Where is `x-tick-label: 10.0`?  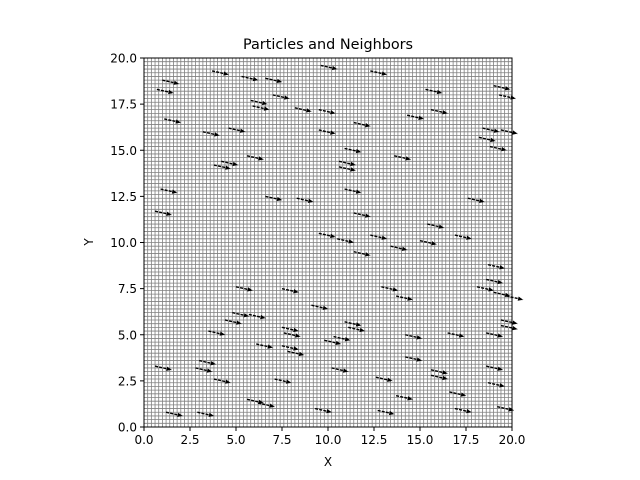
x-tick-label: 10.0 is located at coordinates (328, 440).